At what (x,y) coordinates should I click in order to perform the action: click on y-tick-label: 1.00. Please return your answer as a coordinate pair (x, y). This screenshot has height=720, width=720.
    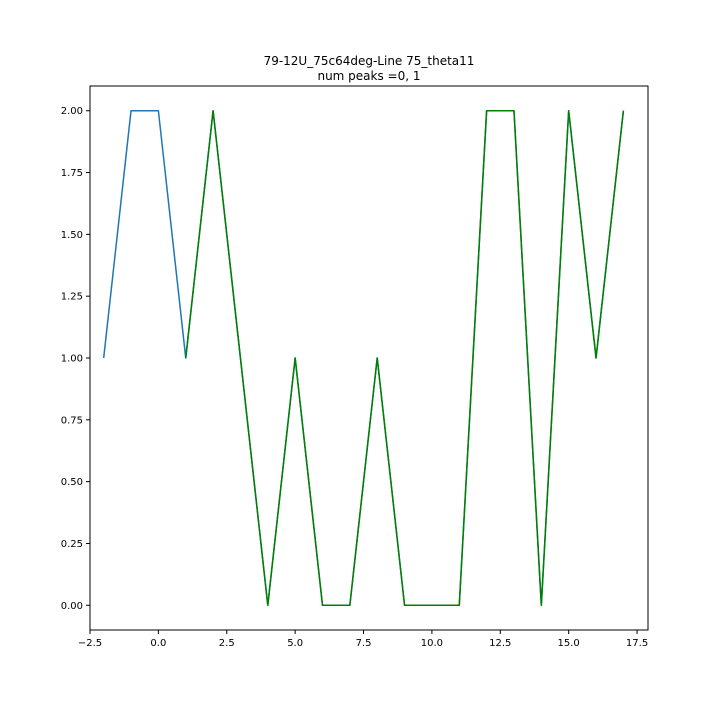
    Looking at the image, I should click on (72, 359).